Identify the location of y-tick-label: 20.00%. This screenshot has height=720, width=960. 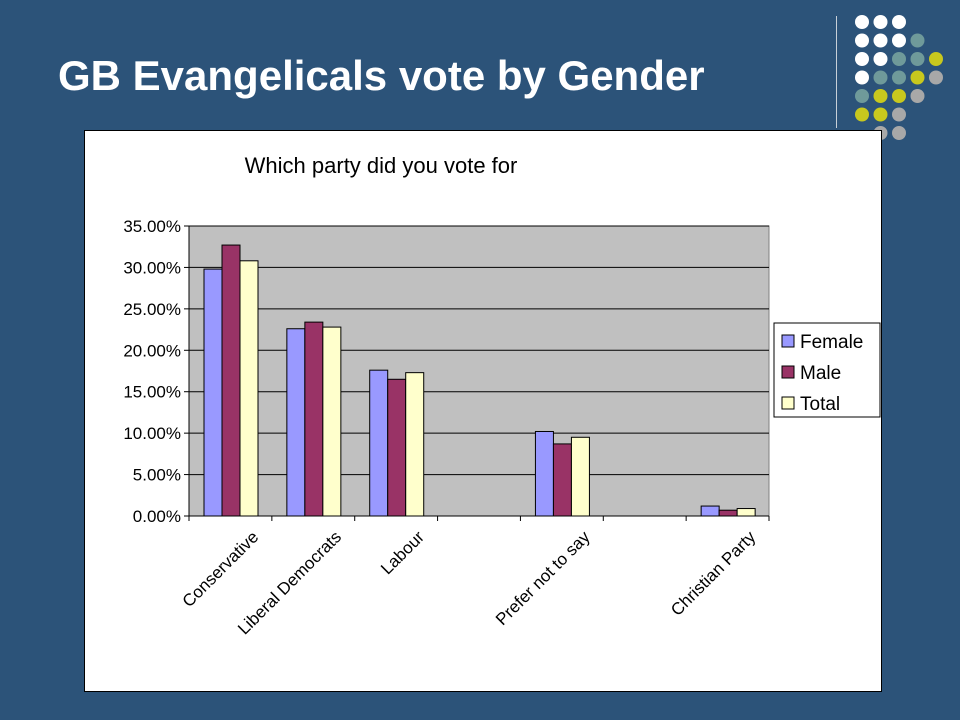
(152, 350).